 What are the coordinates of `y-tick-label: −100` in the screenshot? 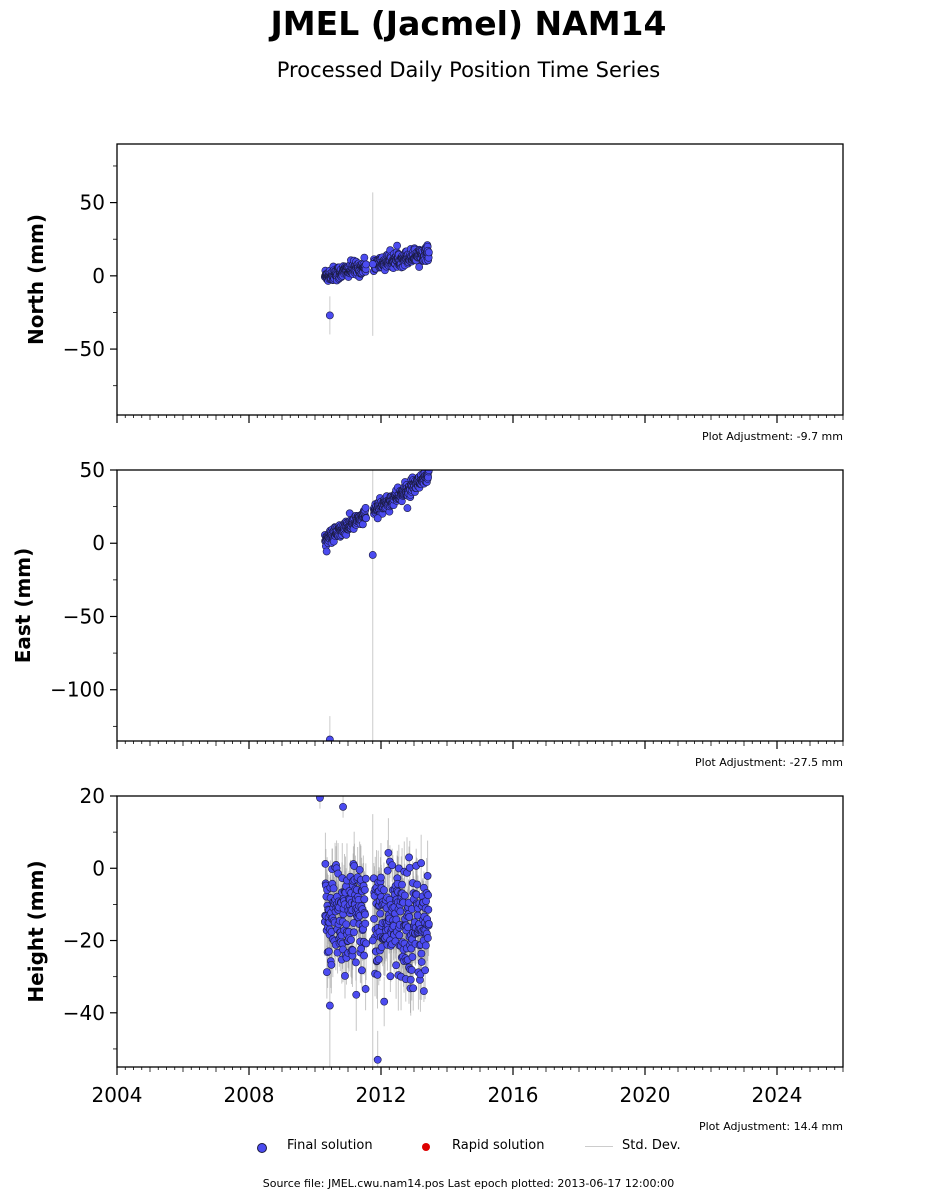 It's located at (77, 690).